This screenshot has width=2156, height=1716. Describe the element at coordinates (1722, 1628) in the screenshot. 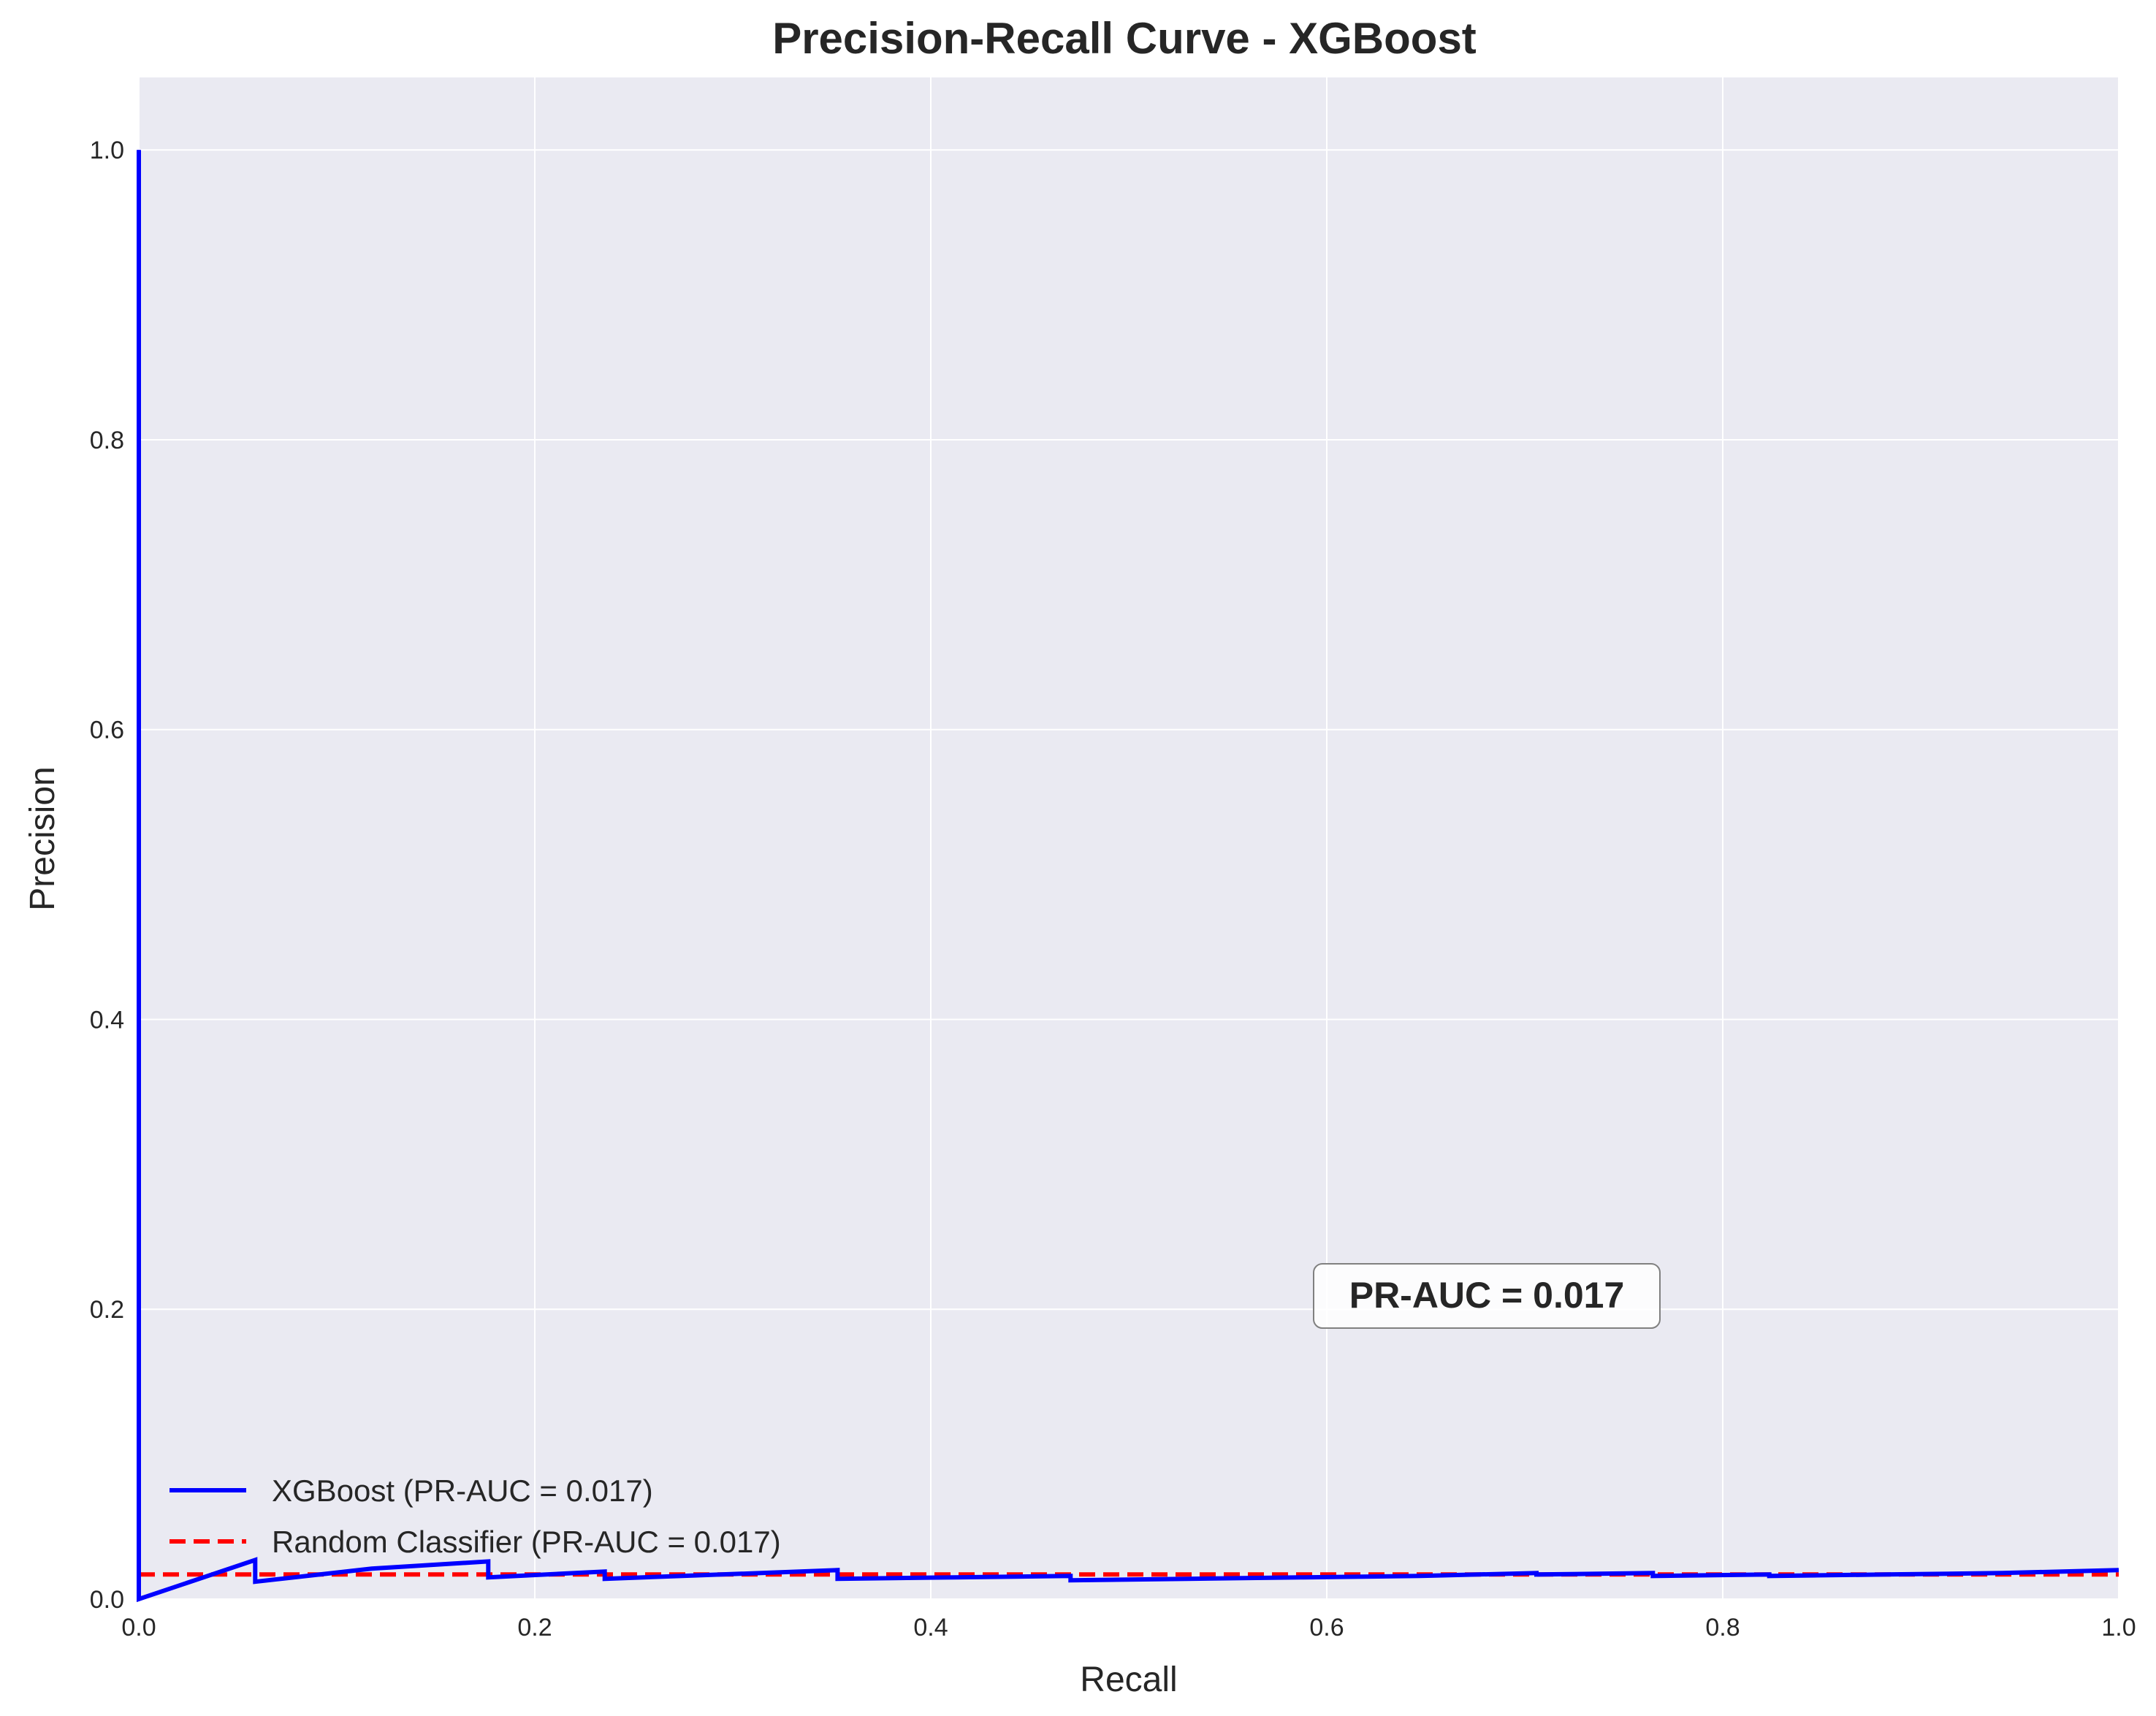

I see `x-tick-label: 0.8` at that location.